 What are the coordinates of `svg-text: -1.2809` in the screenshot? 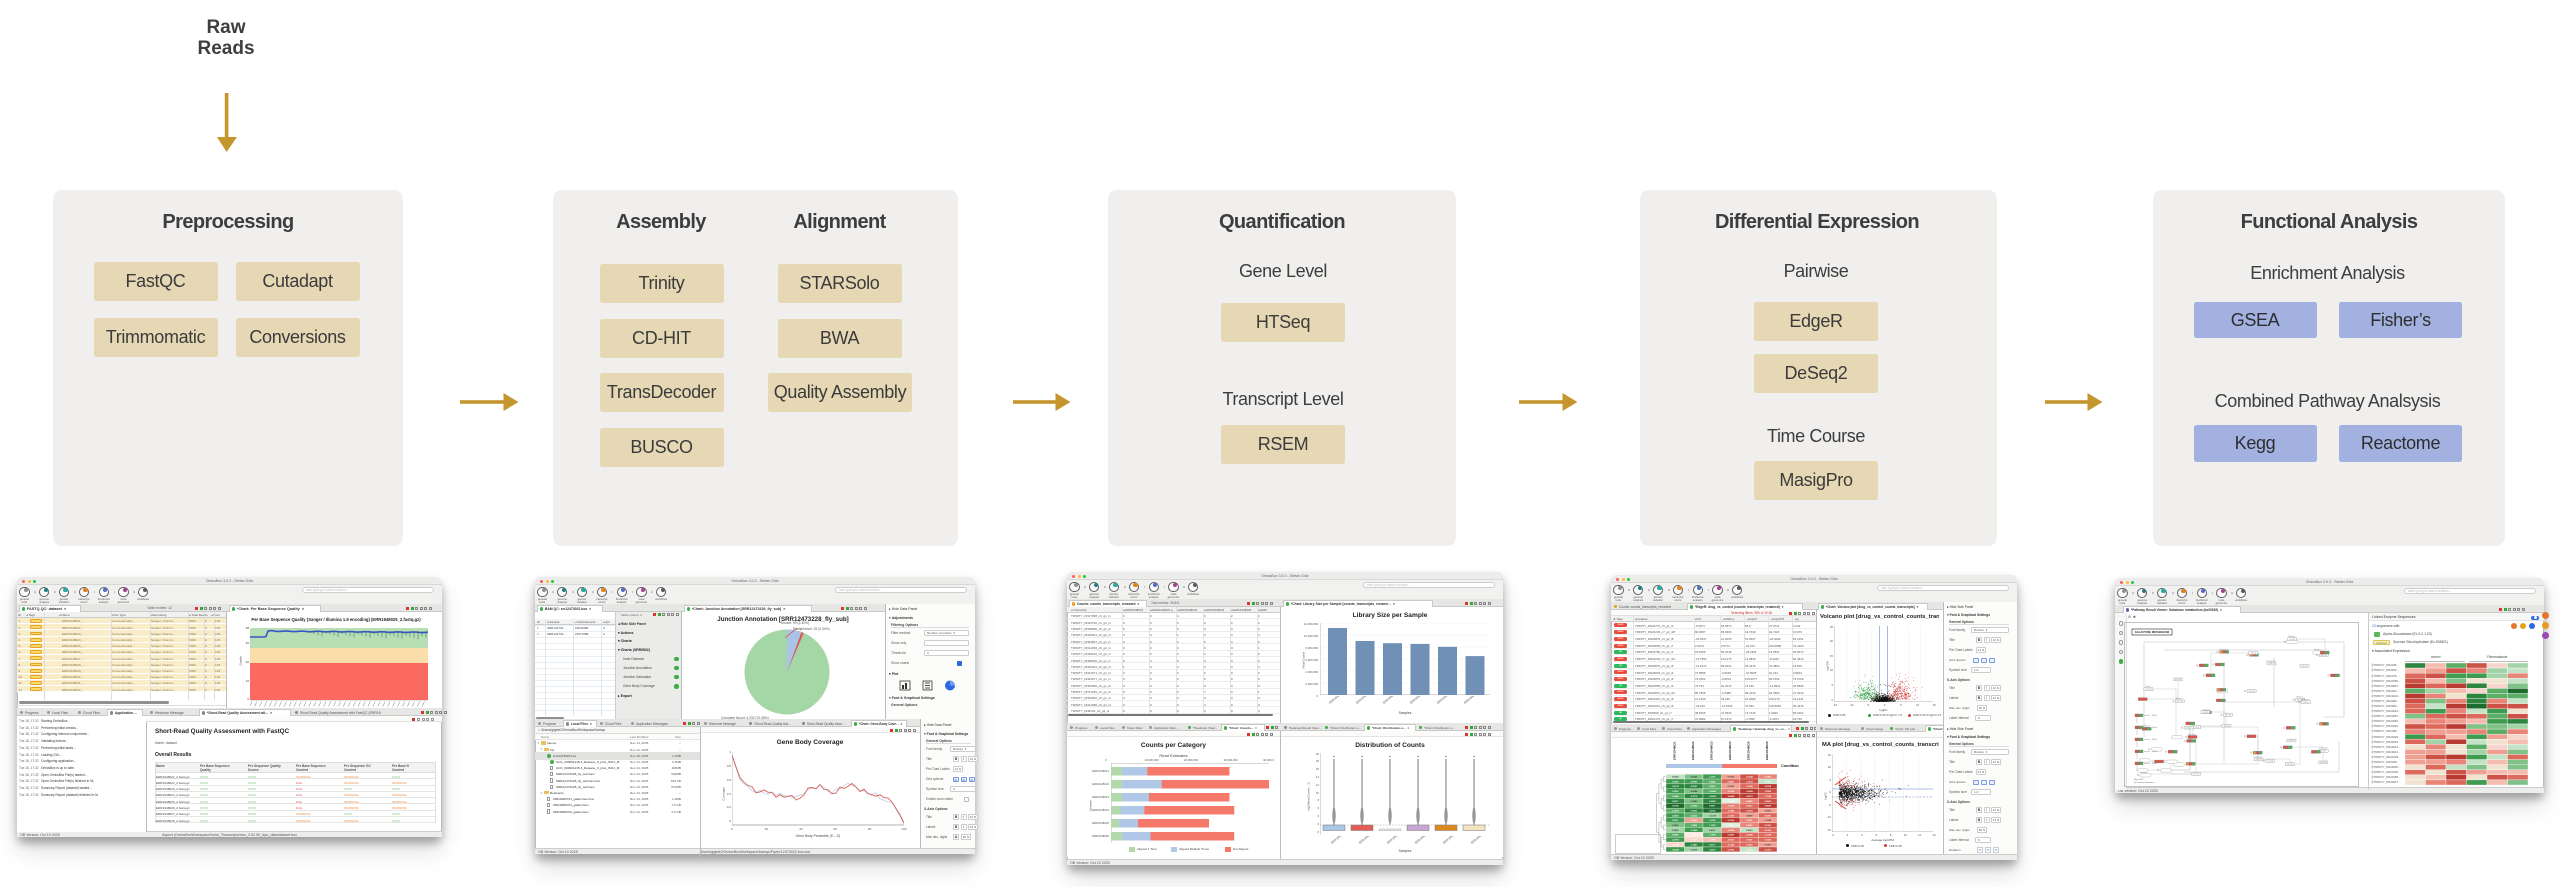 It's located at (1713, 841).